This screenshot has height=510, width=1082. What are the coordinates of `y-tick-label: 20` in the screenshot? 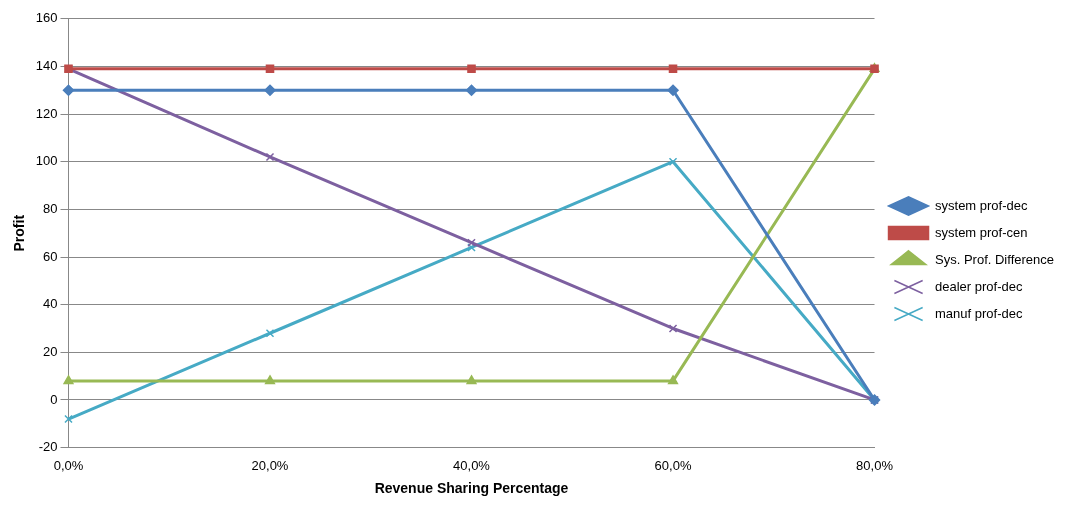 It's located at (50, 351).